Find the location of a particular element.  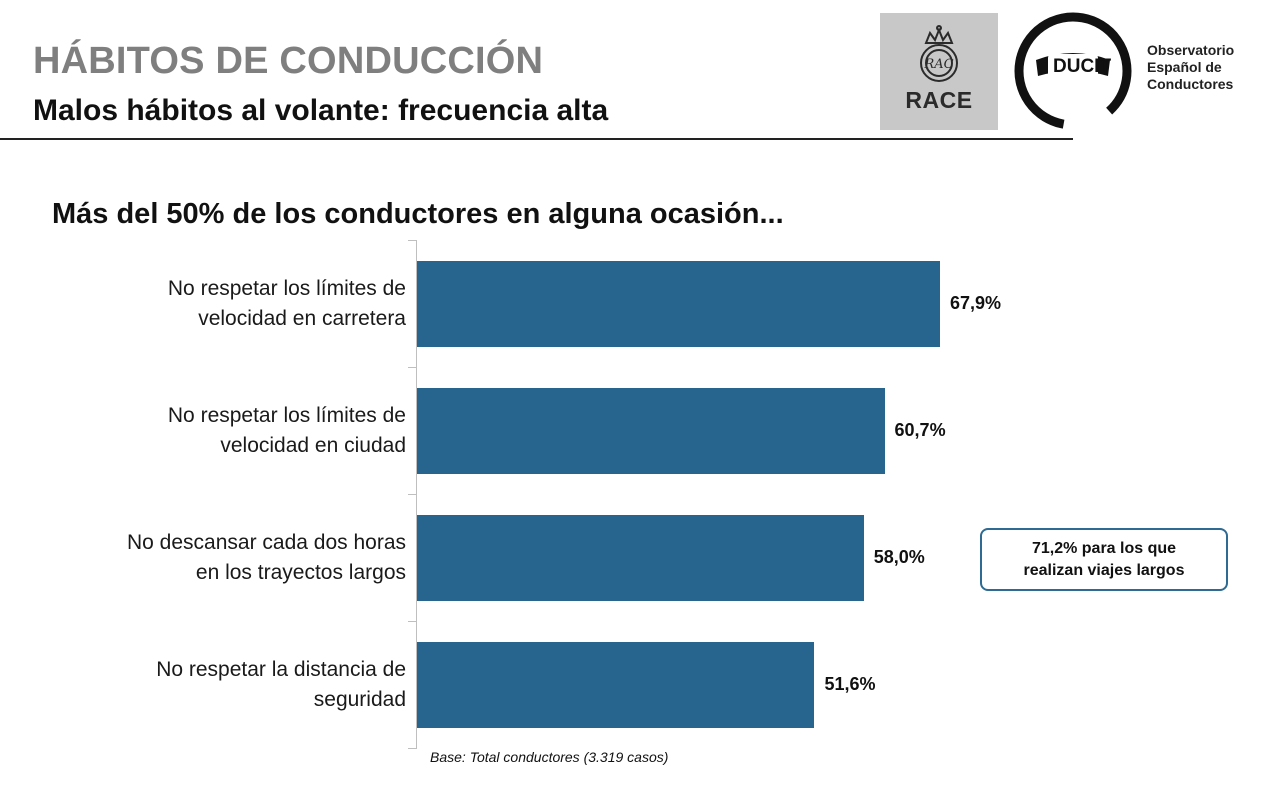

value-label-2: 60,7% is located at coordinates (920, 430).